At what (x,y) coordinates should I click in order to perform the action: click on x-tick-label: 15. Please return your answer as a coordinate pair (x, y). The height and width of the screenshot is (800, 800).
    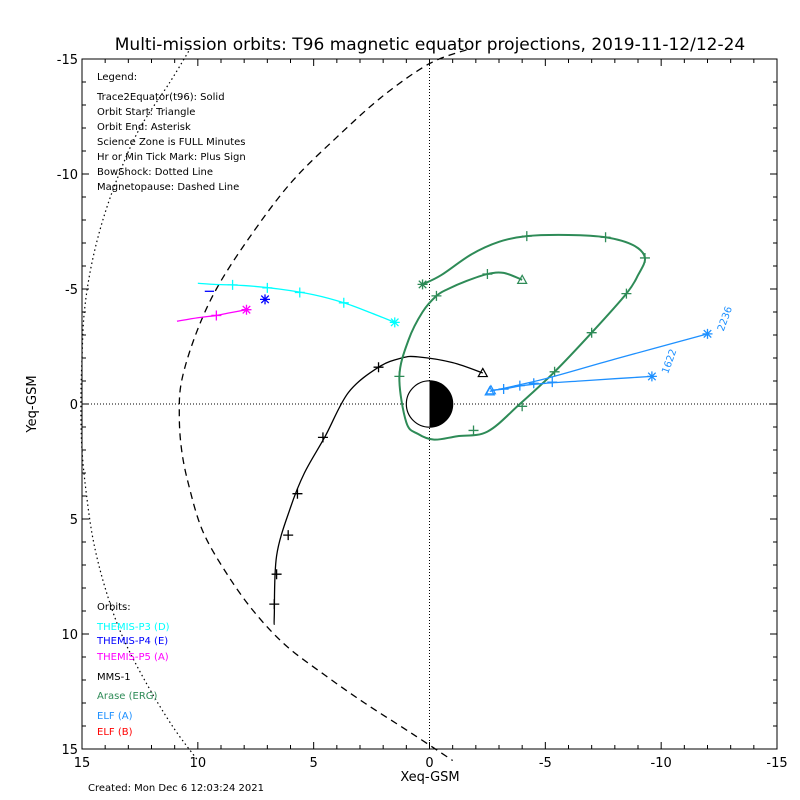
    Looking at the image, I should click on (82, 763).